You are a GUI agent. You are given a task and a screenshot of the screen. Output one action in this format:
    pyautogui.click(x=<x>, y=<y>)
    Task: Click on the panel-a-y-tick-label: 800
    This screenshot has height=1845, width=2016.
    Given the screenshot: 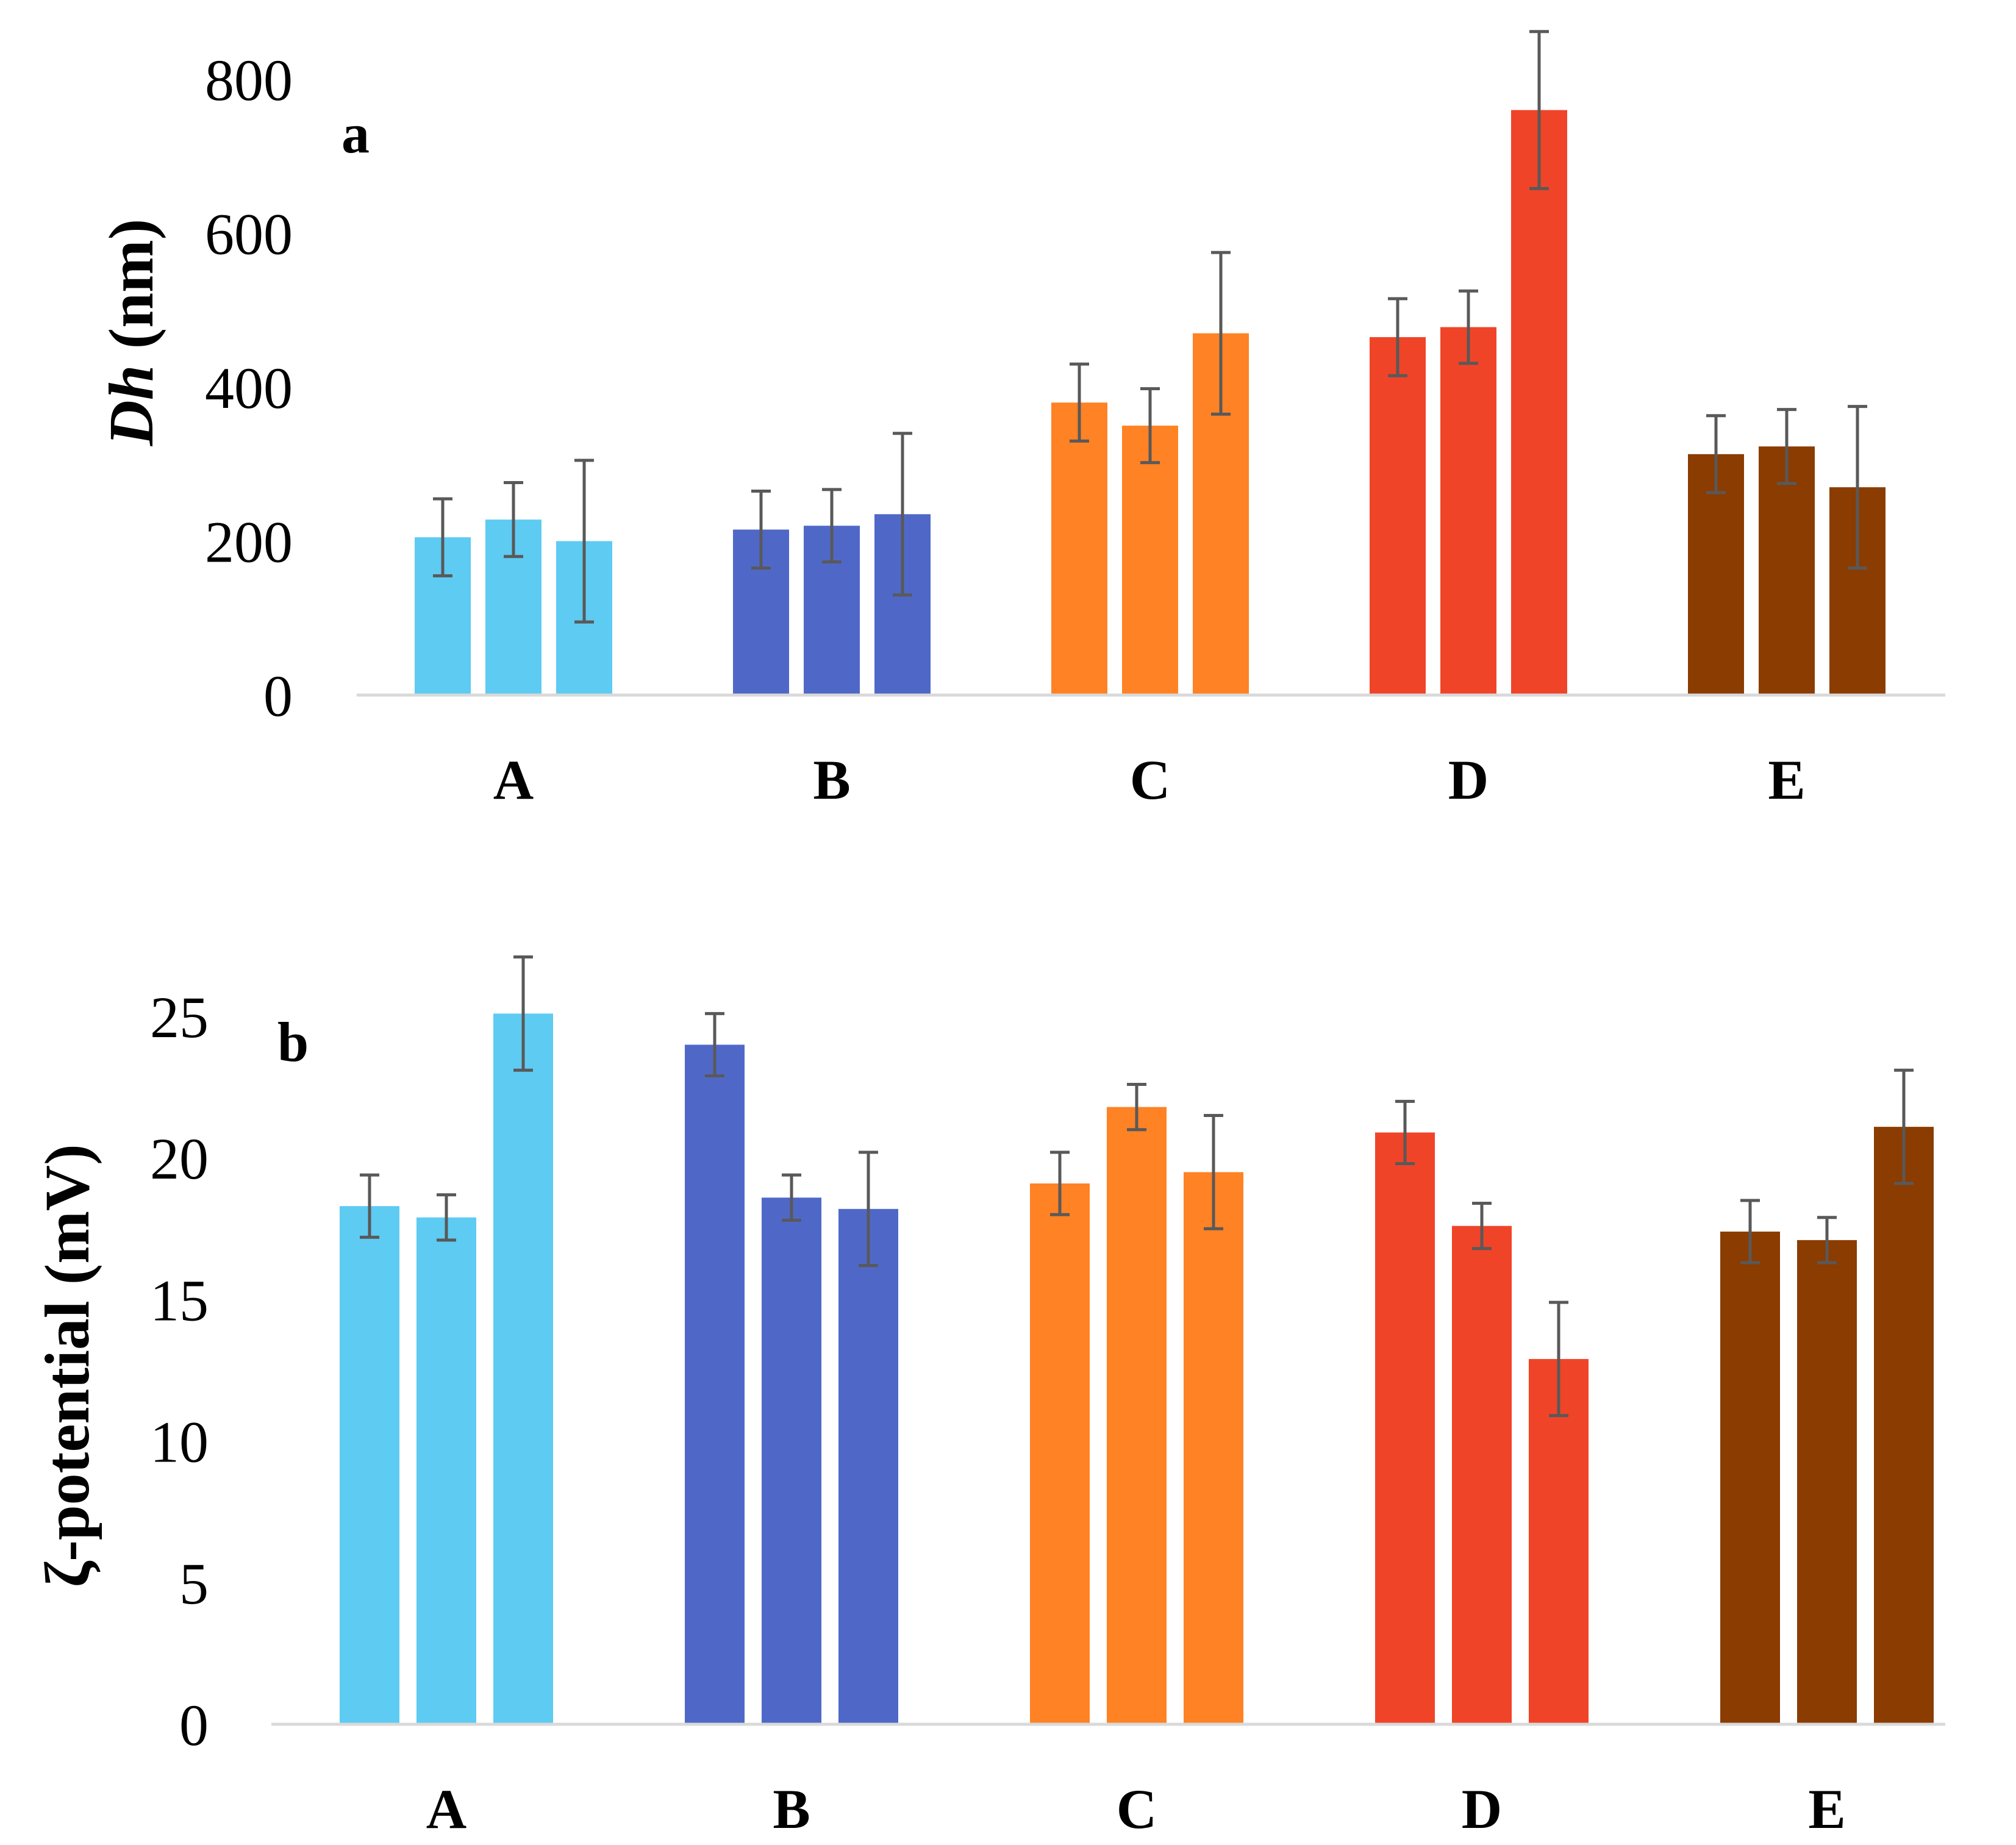 What is the action you would take?
    pyautogui.click(x=249, y=80)
    